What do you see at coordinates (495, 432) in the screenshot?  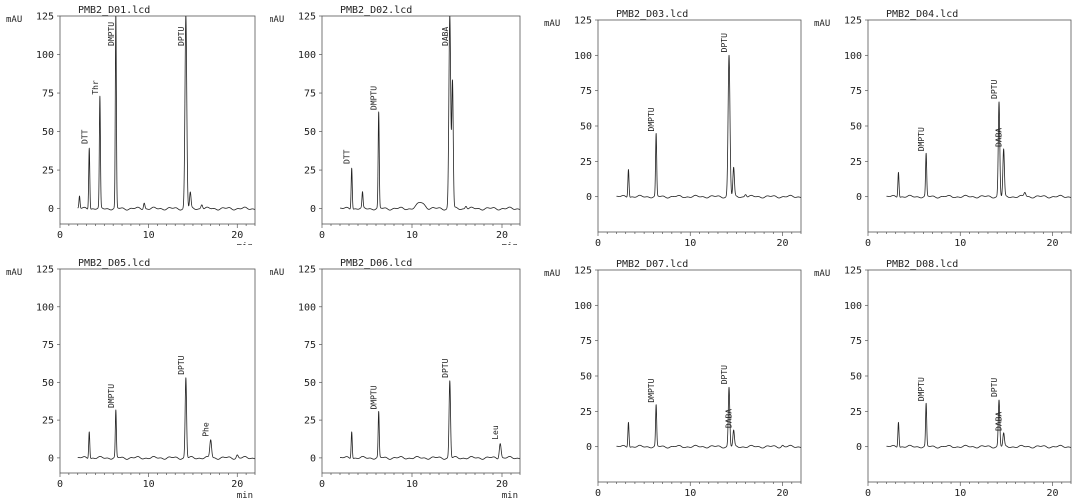 I see `peak-label: Leu` at bounding box center [495, 432].